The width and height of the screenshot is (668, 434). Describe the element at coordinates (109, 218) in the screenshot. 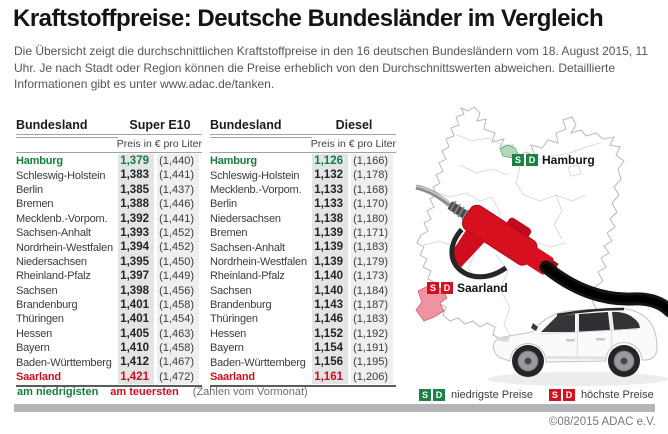

I see `table-row: Mecklenb.-Vorpom. 1,392 (1,441)` at that location.